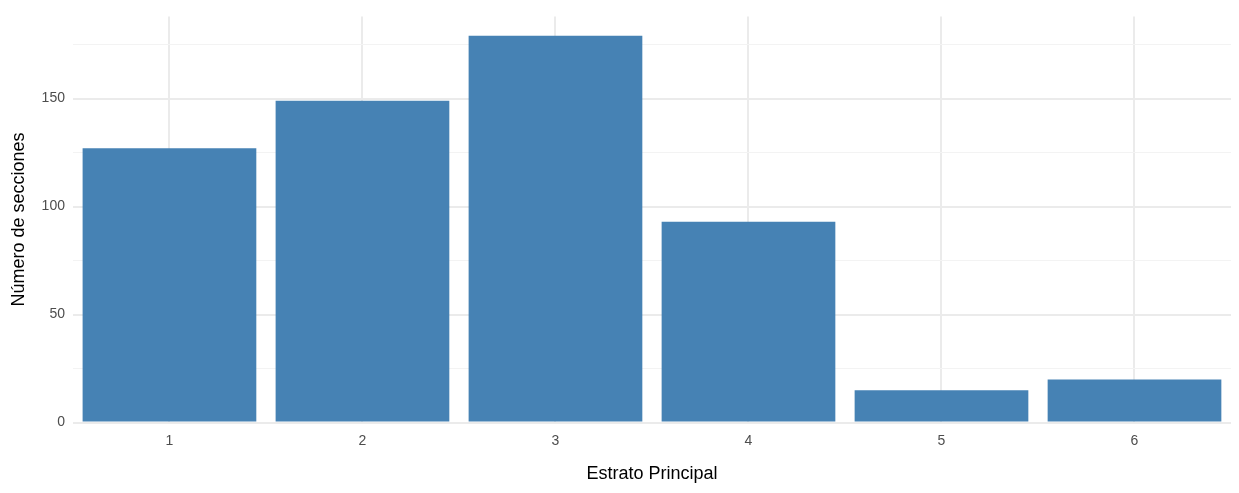 Image resolution: width=1239 pixels, height=493 pixels. I want to click on y-axis-title: Número de secciones, so click(17, 219).